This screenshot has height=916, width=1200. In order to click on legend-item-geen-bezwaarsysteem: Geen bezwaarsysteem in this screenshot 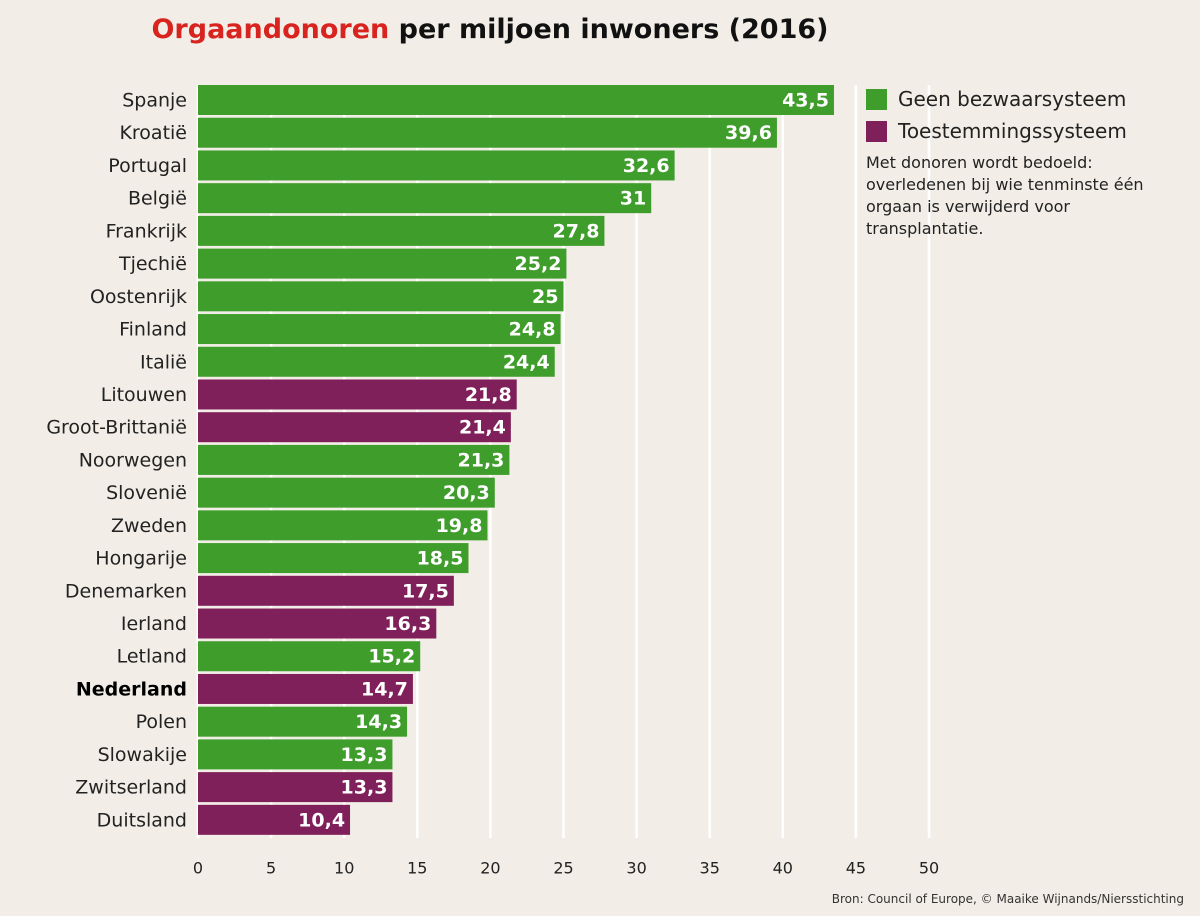, I will do `click(1016, 99)`.